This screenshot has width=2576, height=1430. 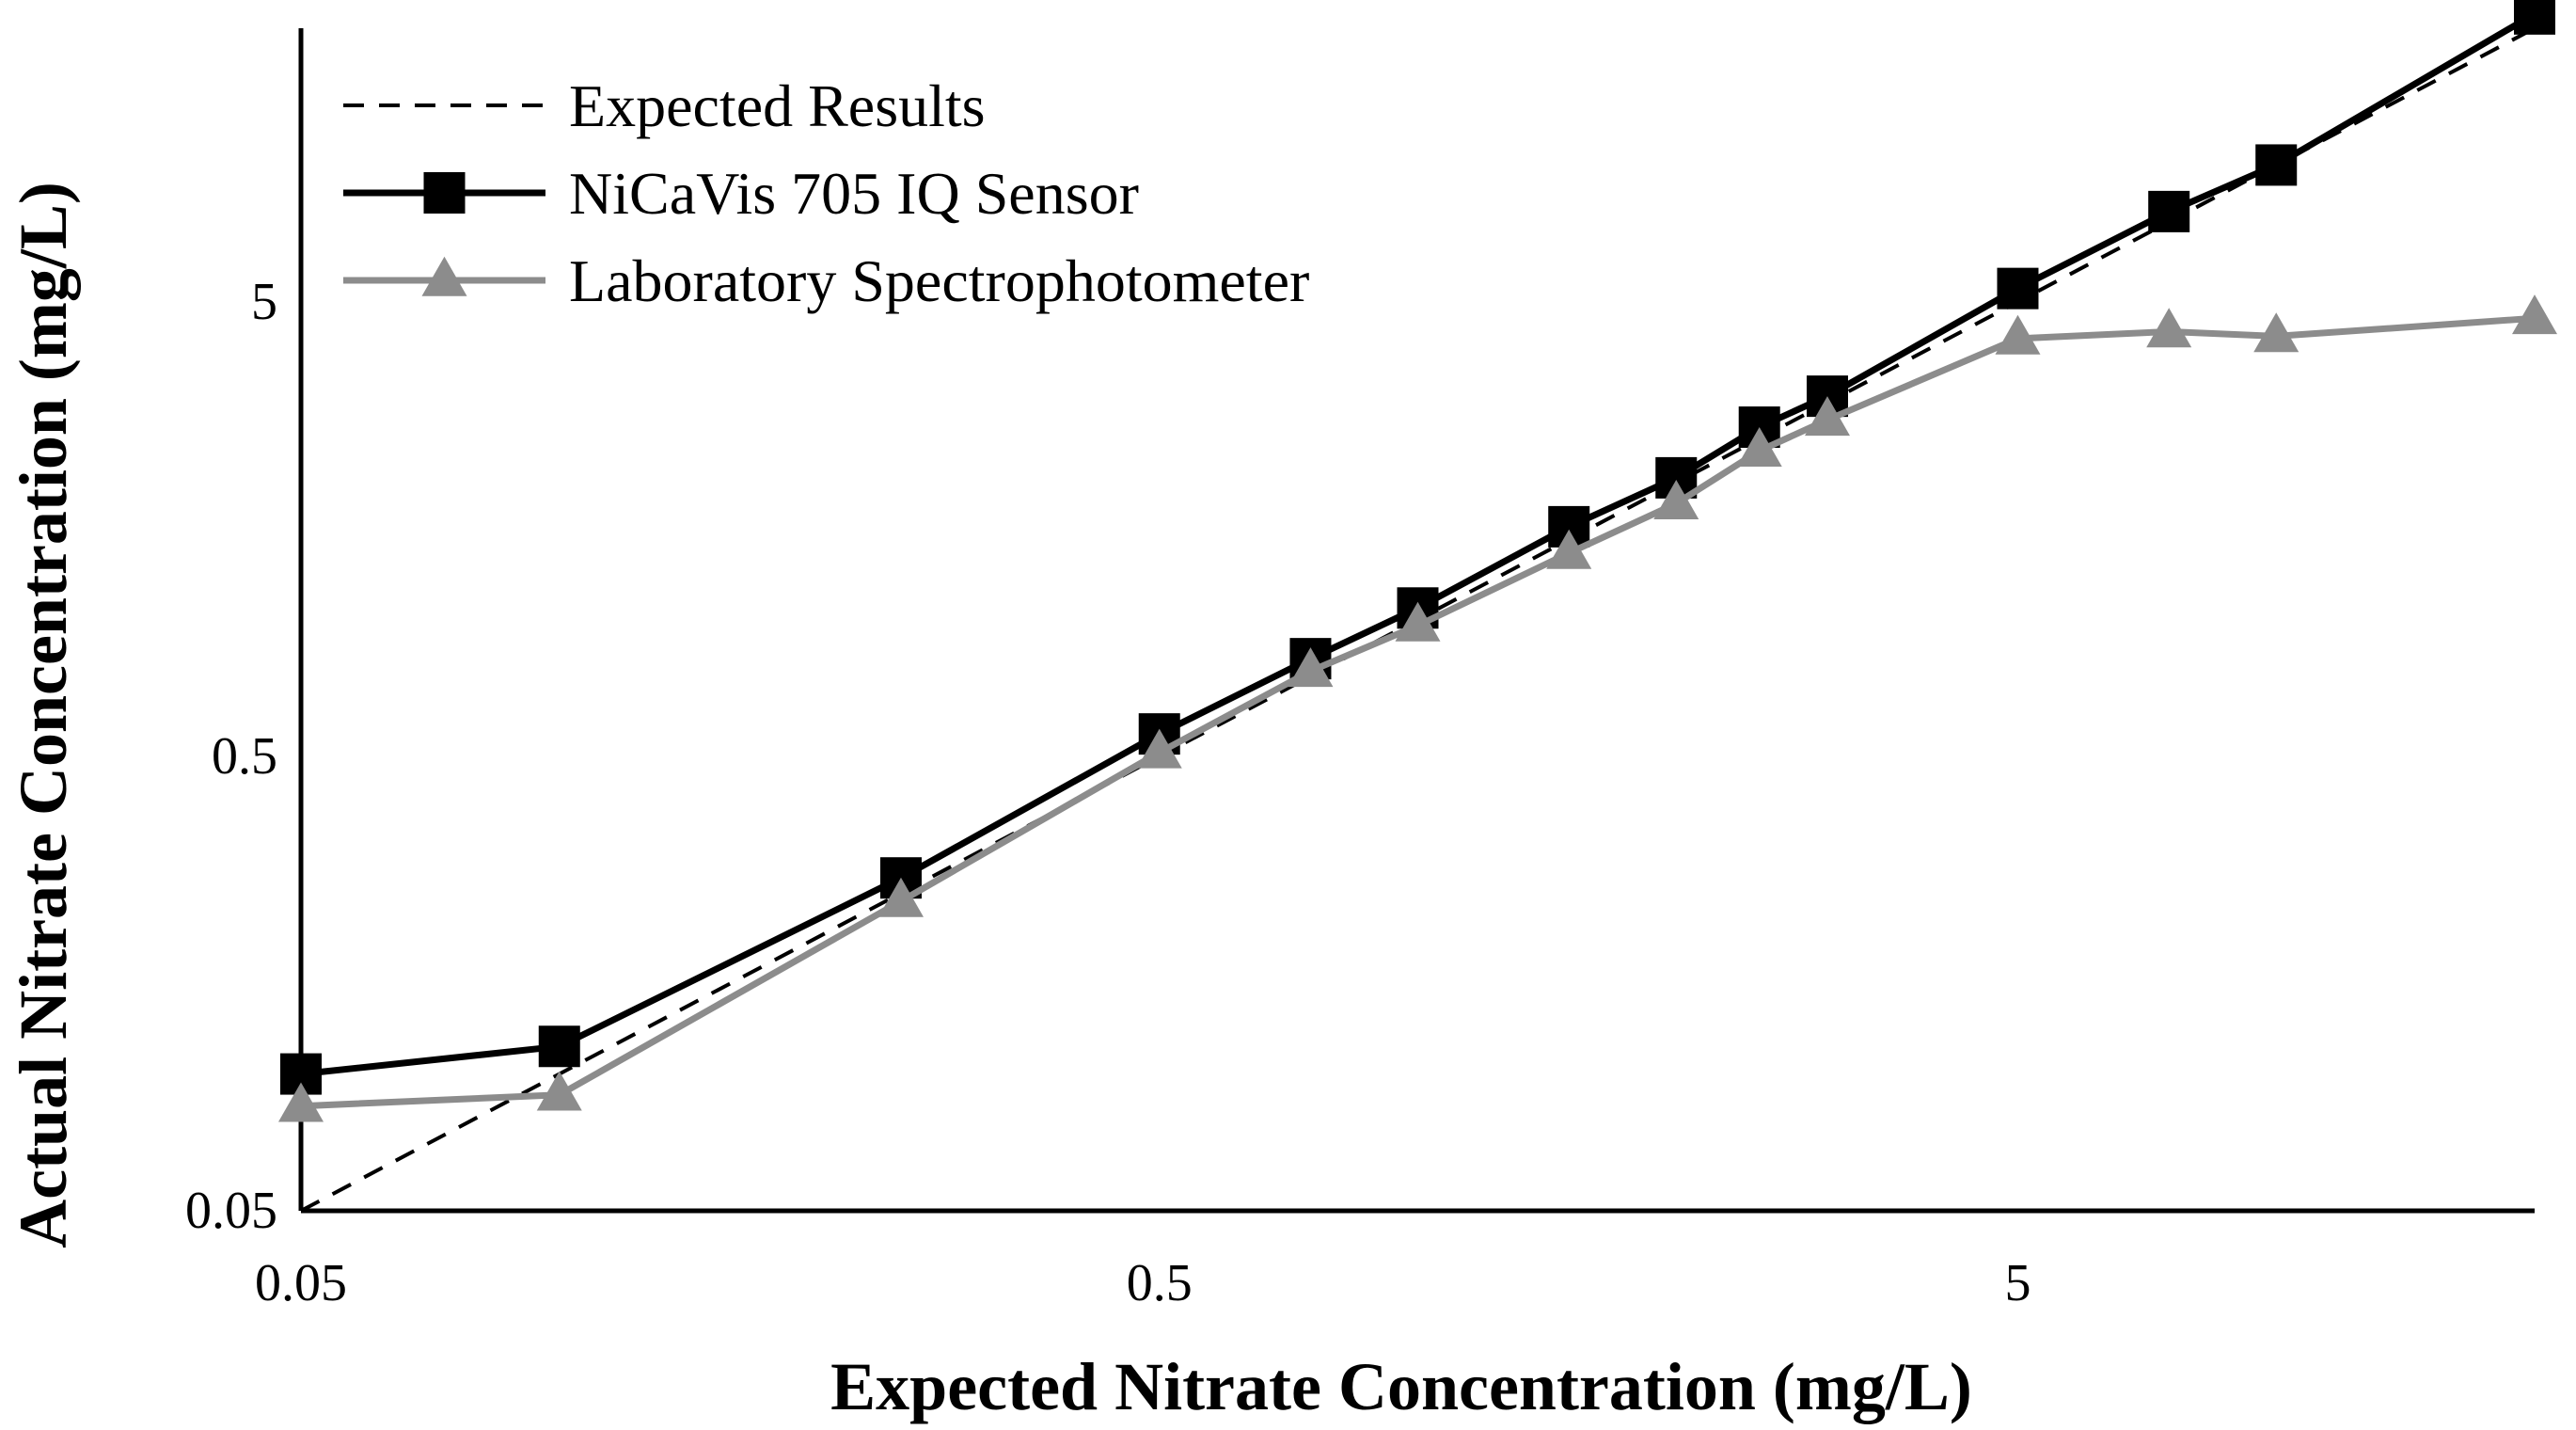 I want to click on y-tick-label: 0.05, so click(x=231, y=1211).